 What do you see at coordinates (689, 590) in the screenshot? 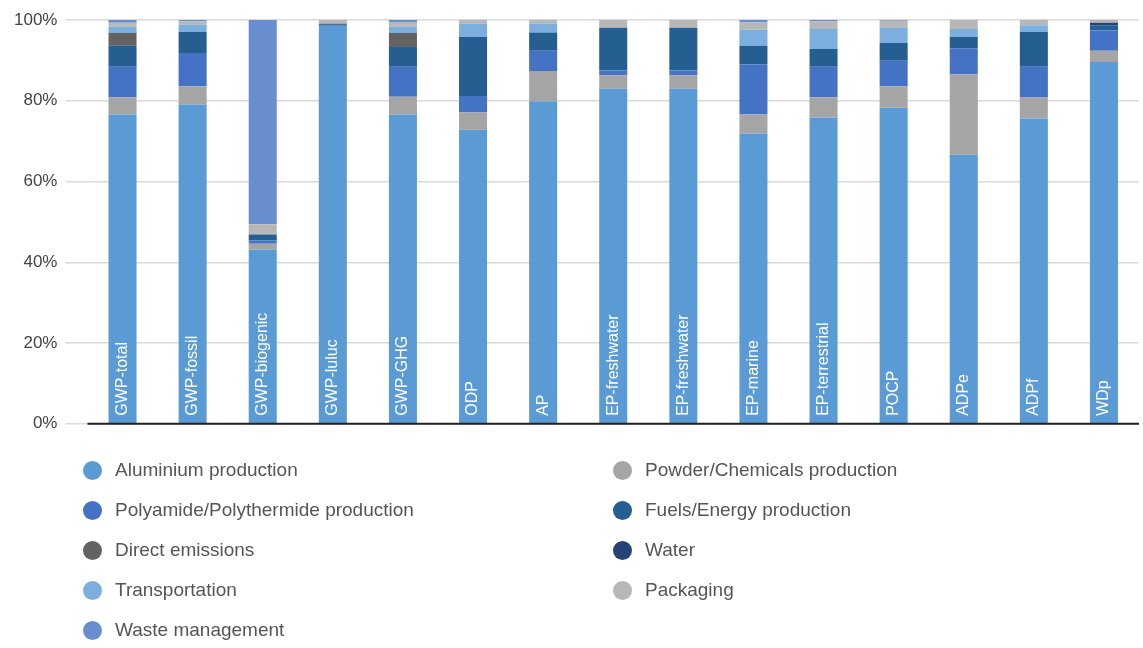
I see `legend-label: Packaging` at bounding box center [689, 590].